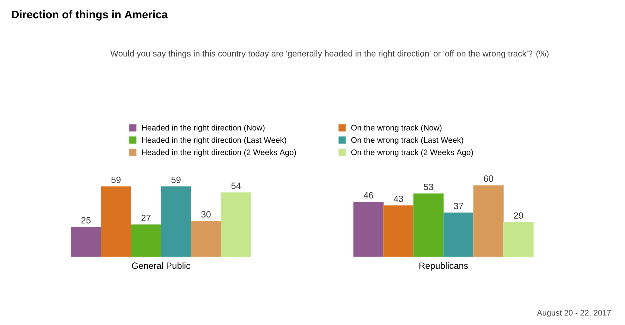 This screenshot has width=625, height=325. What do you see at coordinates (86, 220) in the screenshot?
I see `data-label: 25` at bounding box center [86, 220].